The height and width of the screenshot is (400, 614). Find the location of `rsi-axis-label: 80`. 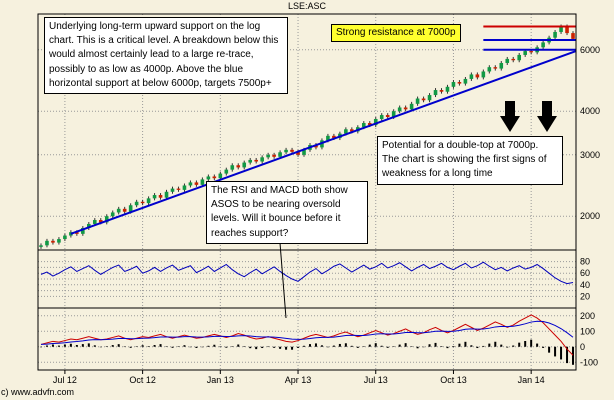

rsi-axis-label: 80 is located at coordinates (585, 262).